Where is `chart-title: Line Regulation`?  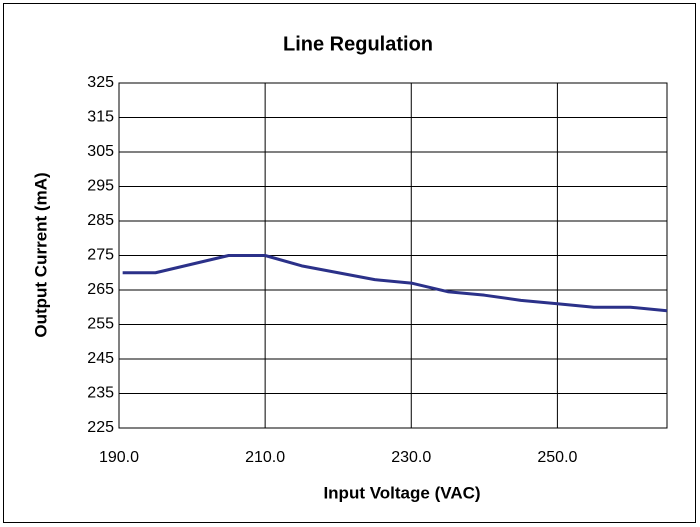
chart-title: Line Regulation is located at coordinates (358, 44).